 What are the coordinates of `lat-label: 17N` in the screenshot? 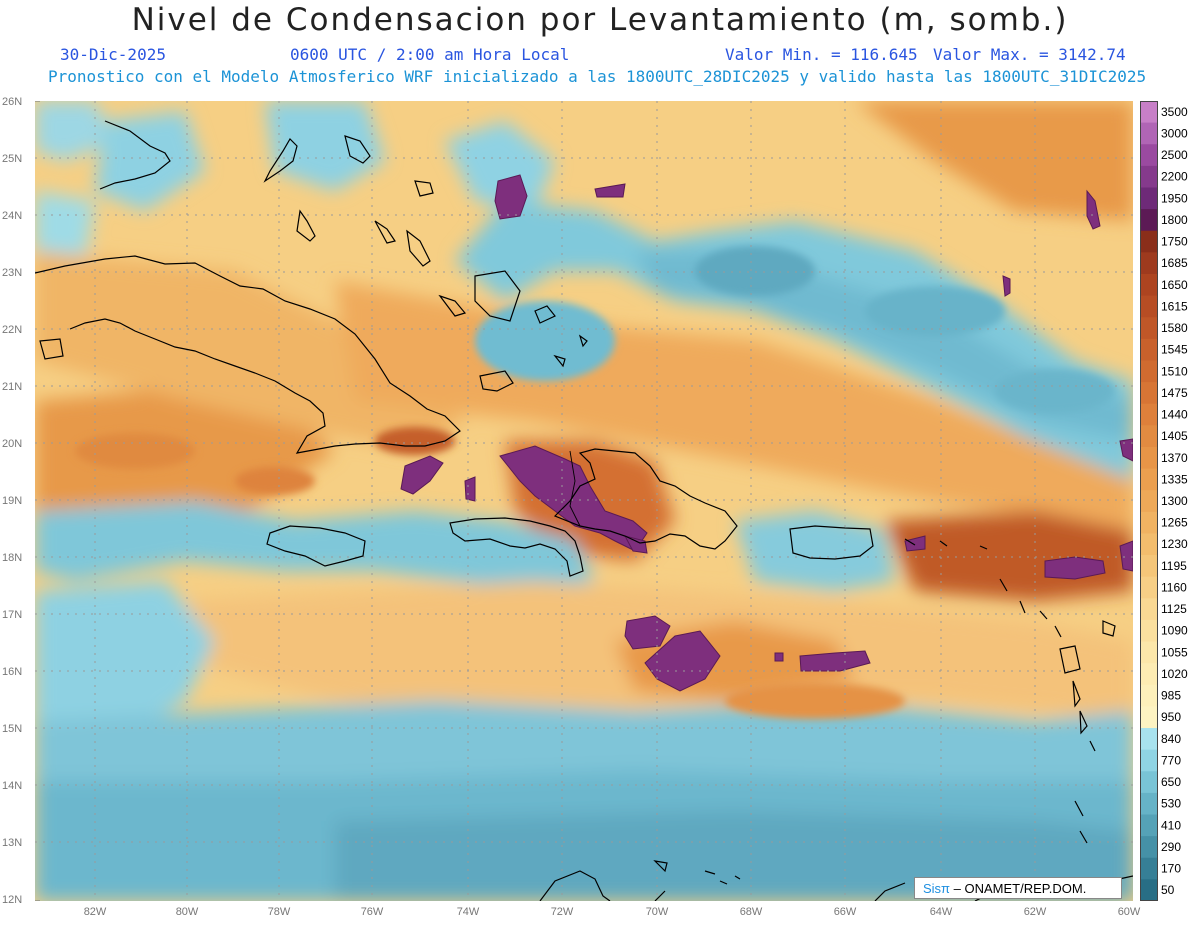 It's located at (12, 615).